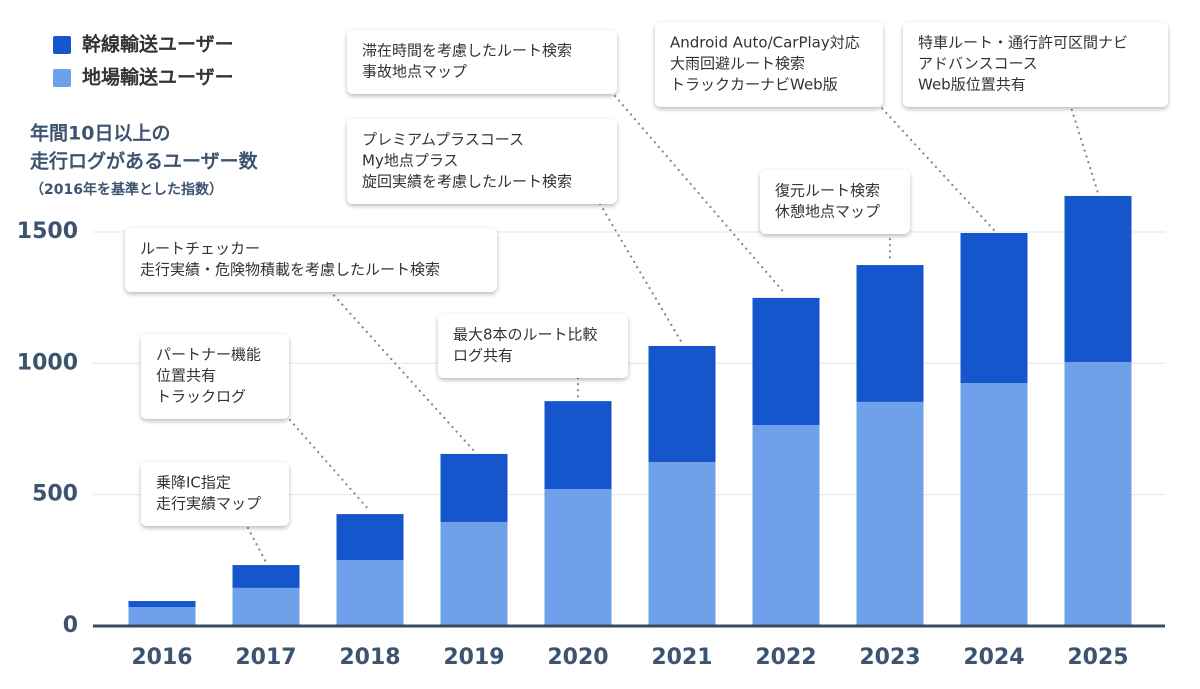  I want to click on y-tick-label: 0, so click(70, 625).